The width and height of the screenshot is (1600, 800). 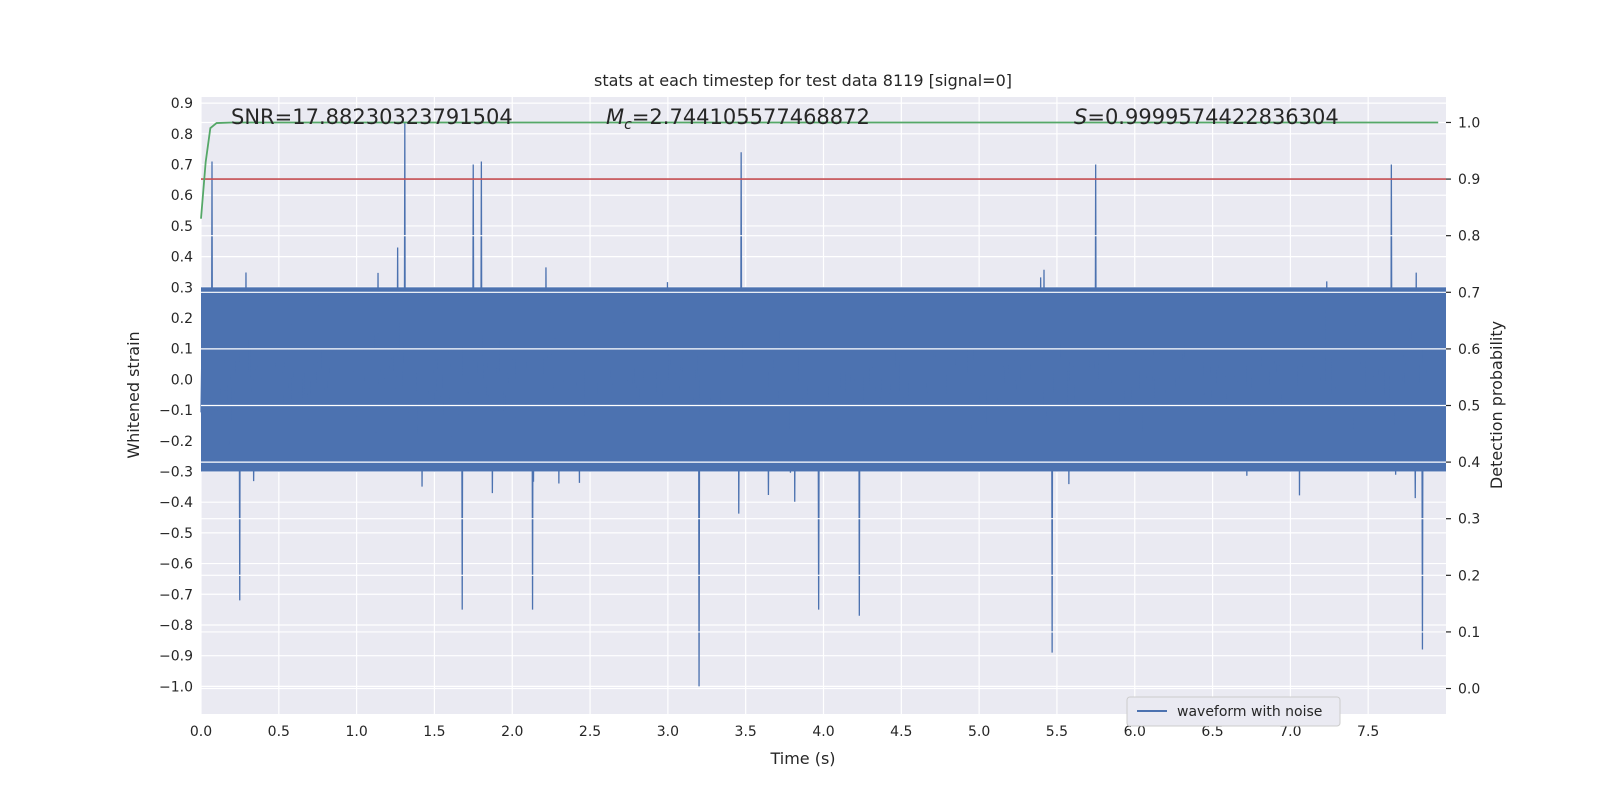 What do you see at coordinates (182, 350) in the screenshot?
I see `y-left-tick-label: 0.1` at bounding box center [182, 350].